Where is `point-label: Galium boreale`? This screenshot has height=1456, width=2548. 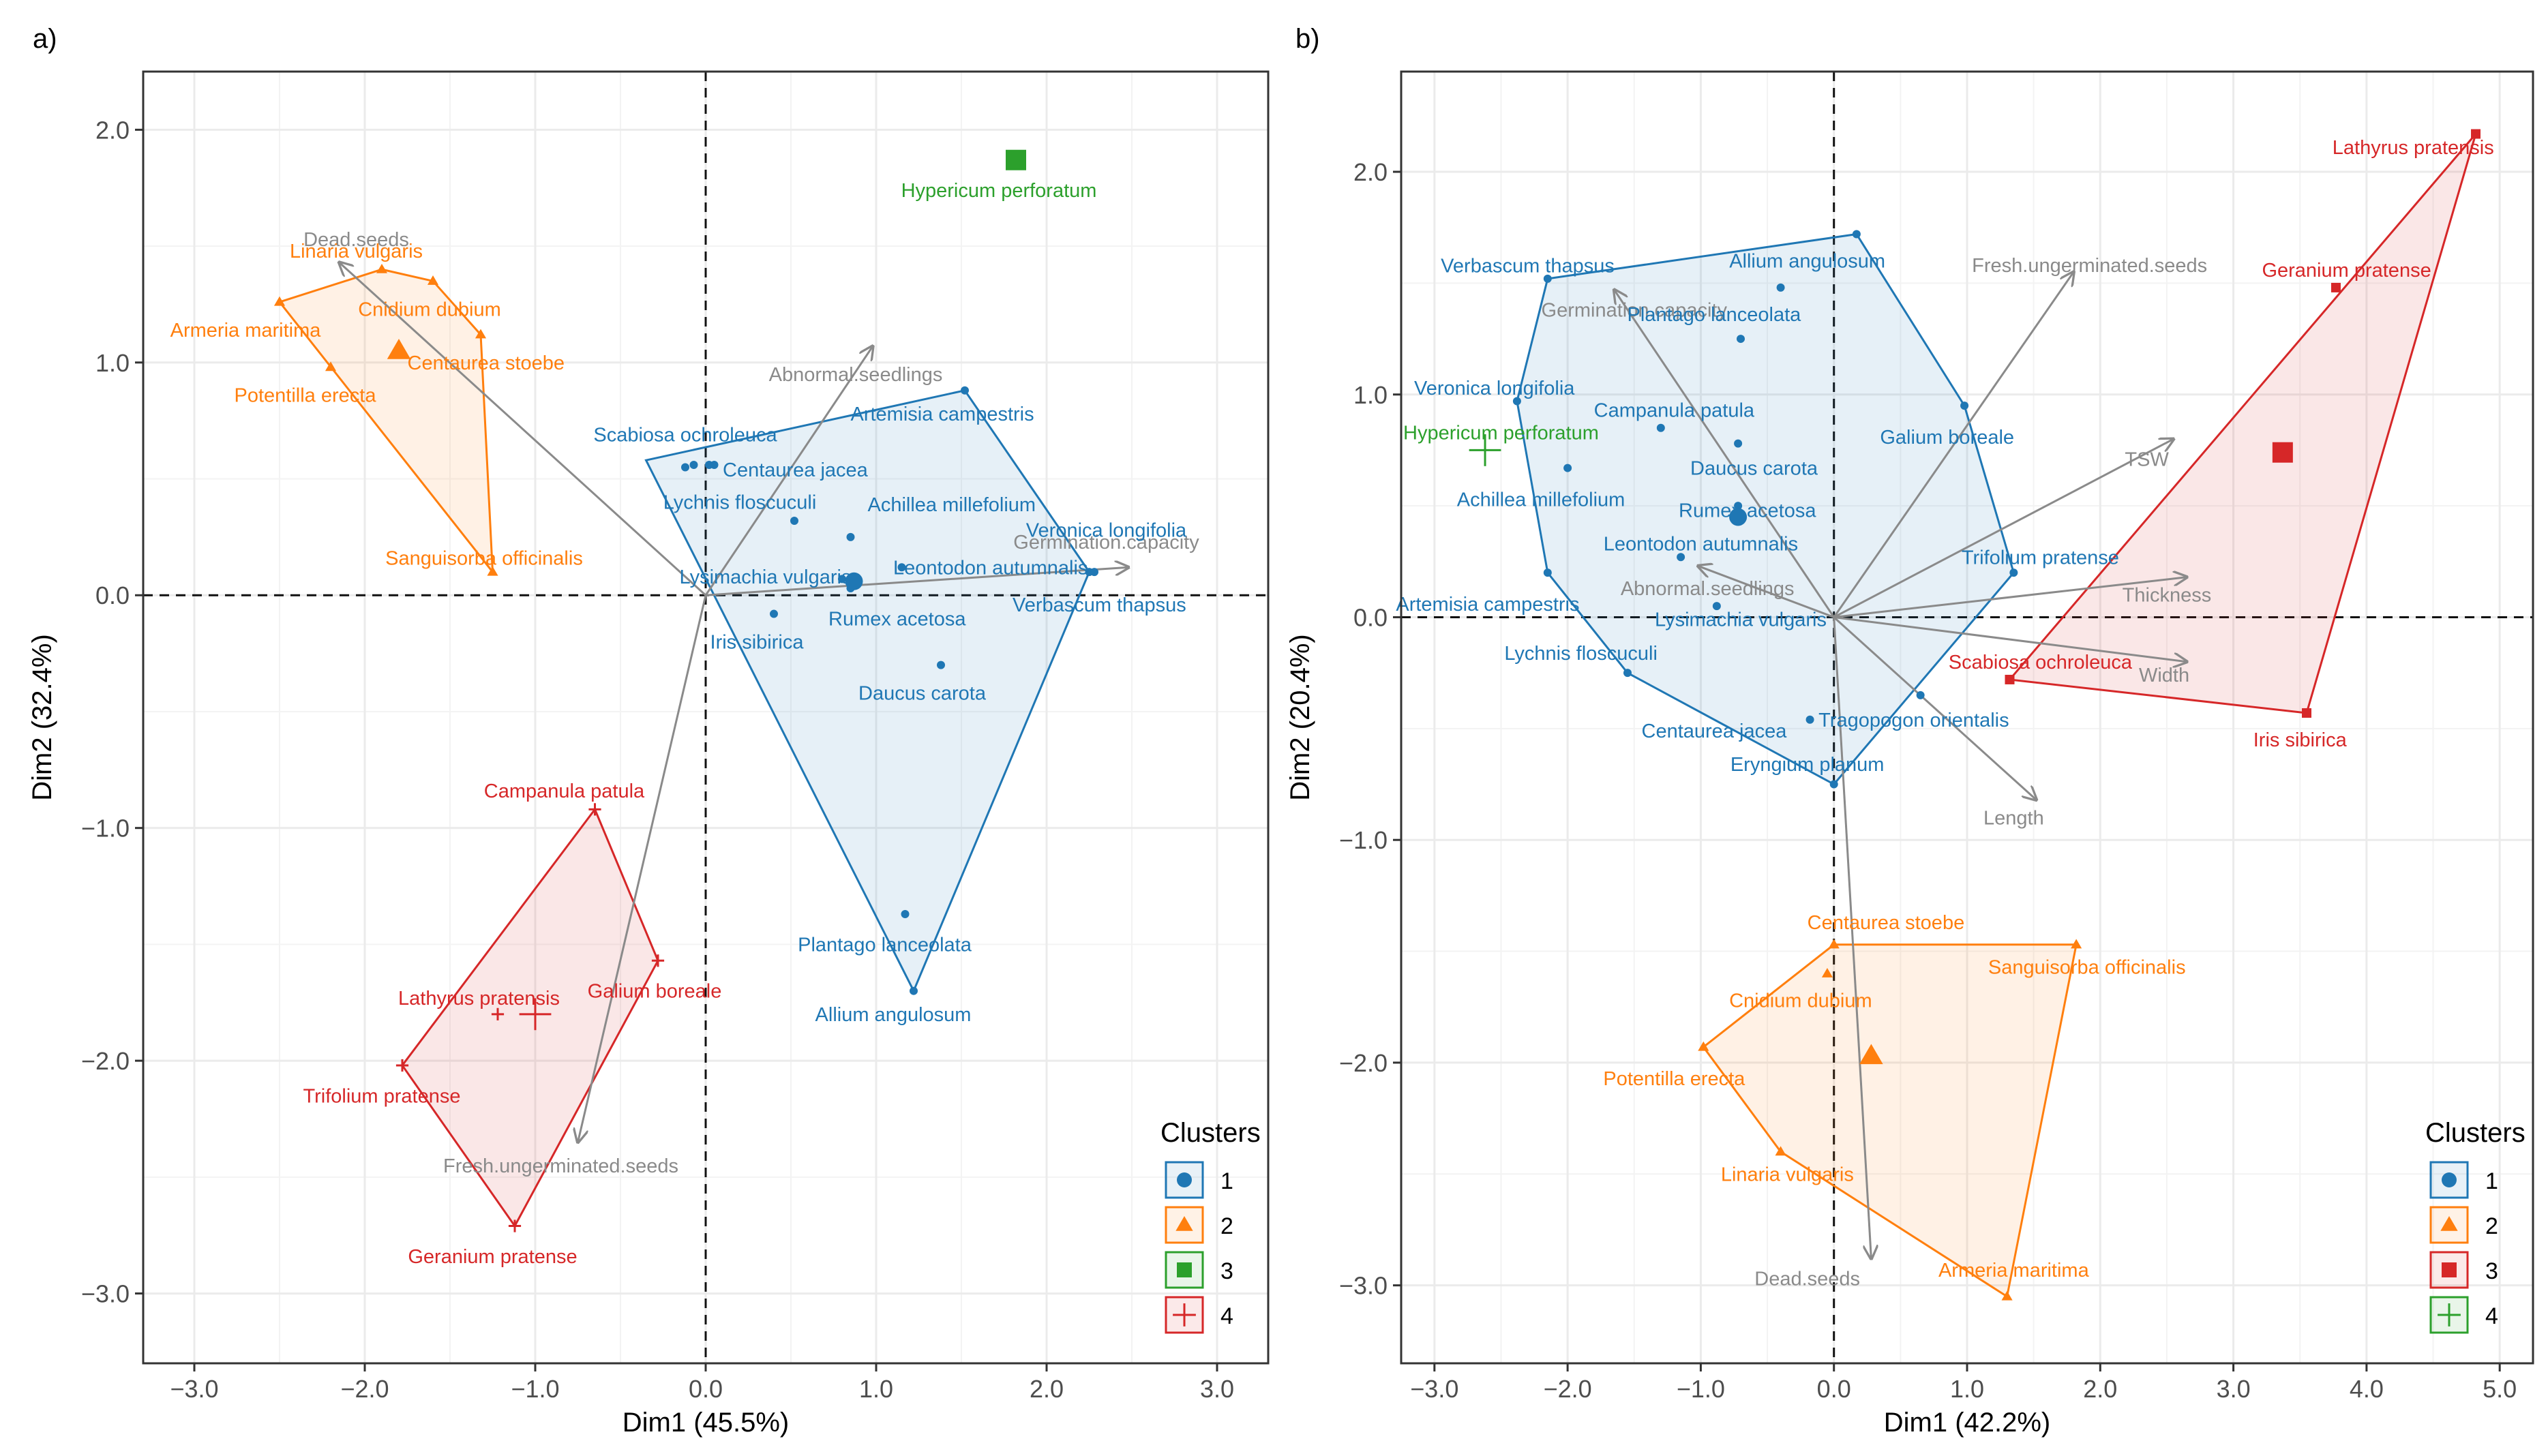
point-label: Galium boreale is located at coordinates (1947, 438).